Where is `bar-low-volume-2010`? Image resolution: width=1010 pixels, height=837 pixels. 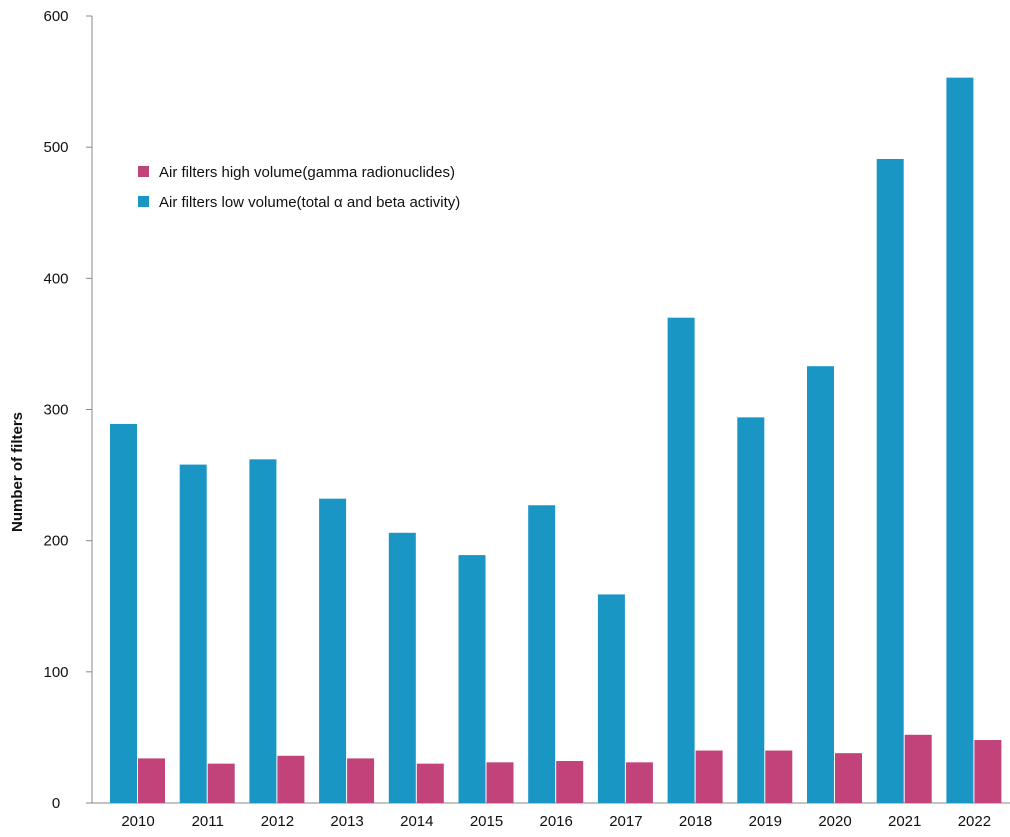 bar-low-volume-2010 is located at coordinates (123, 613).